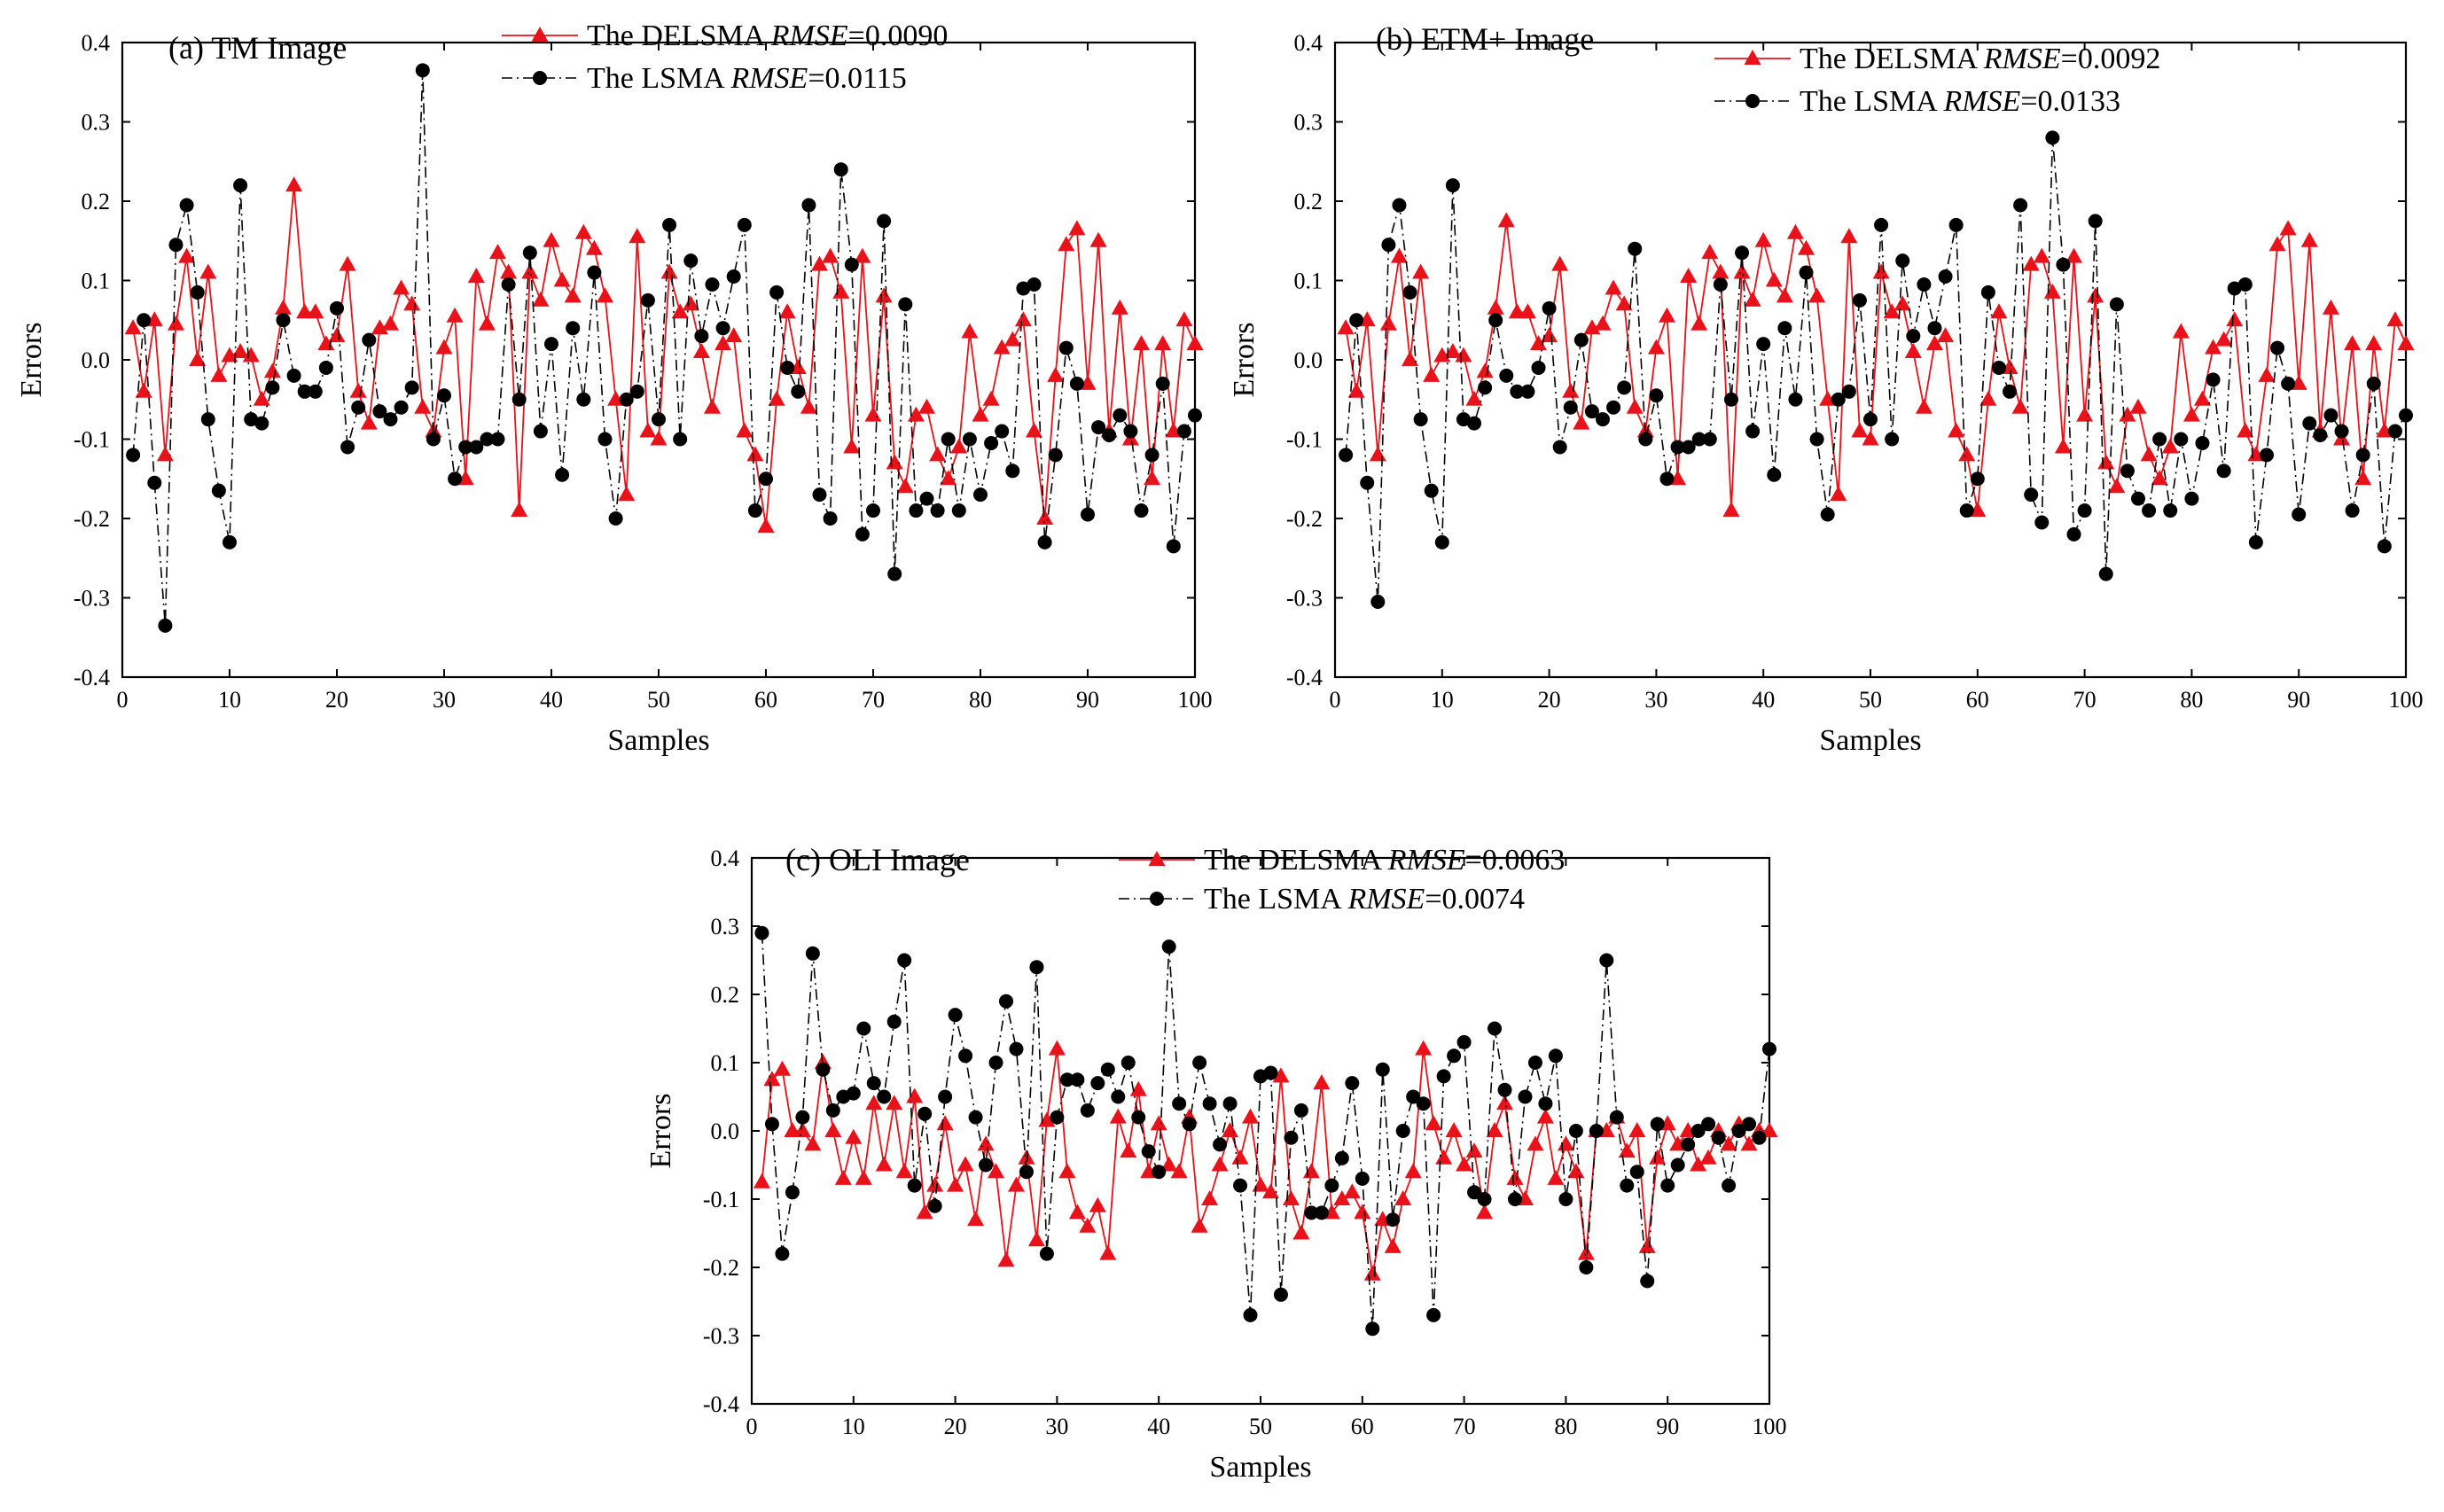  I want to click on legend-marker-circle, so click(1157, 899).